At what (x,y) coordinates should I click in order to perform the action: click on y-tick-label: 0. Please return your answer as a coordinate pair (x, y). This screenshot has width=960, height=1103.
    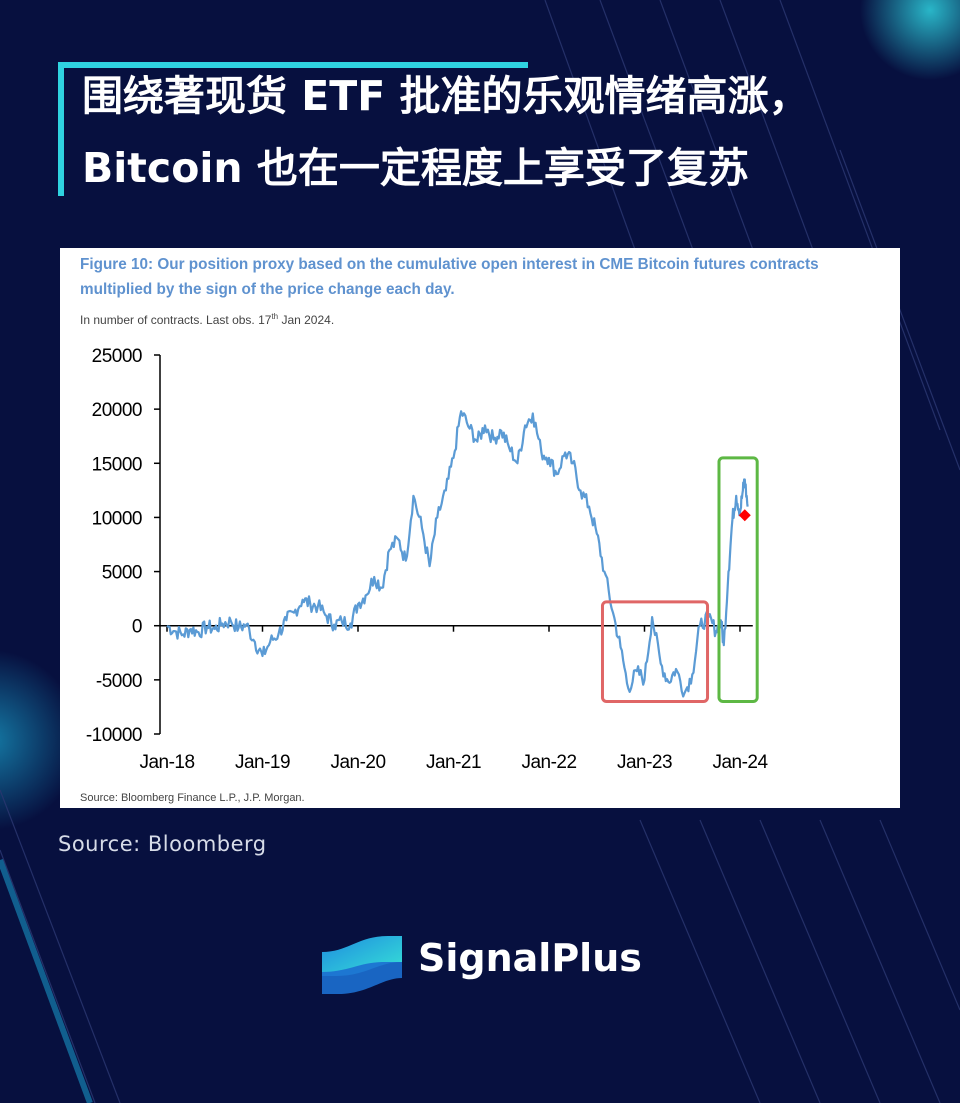
    Looking at the image, I should click on (137, 627).